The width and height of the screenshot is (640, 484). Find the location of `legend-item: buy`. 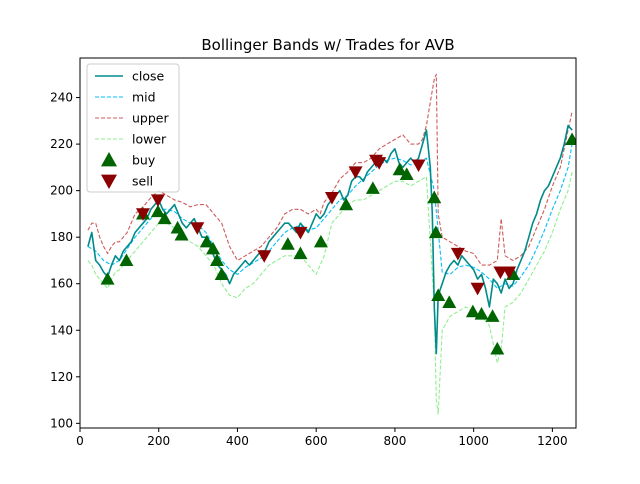

legend-item: buy is located at coordinates (128, 160).